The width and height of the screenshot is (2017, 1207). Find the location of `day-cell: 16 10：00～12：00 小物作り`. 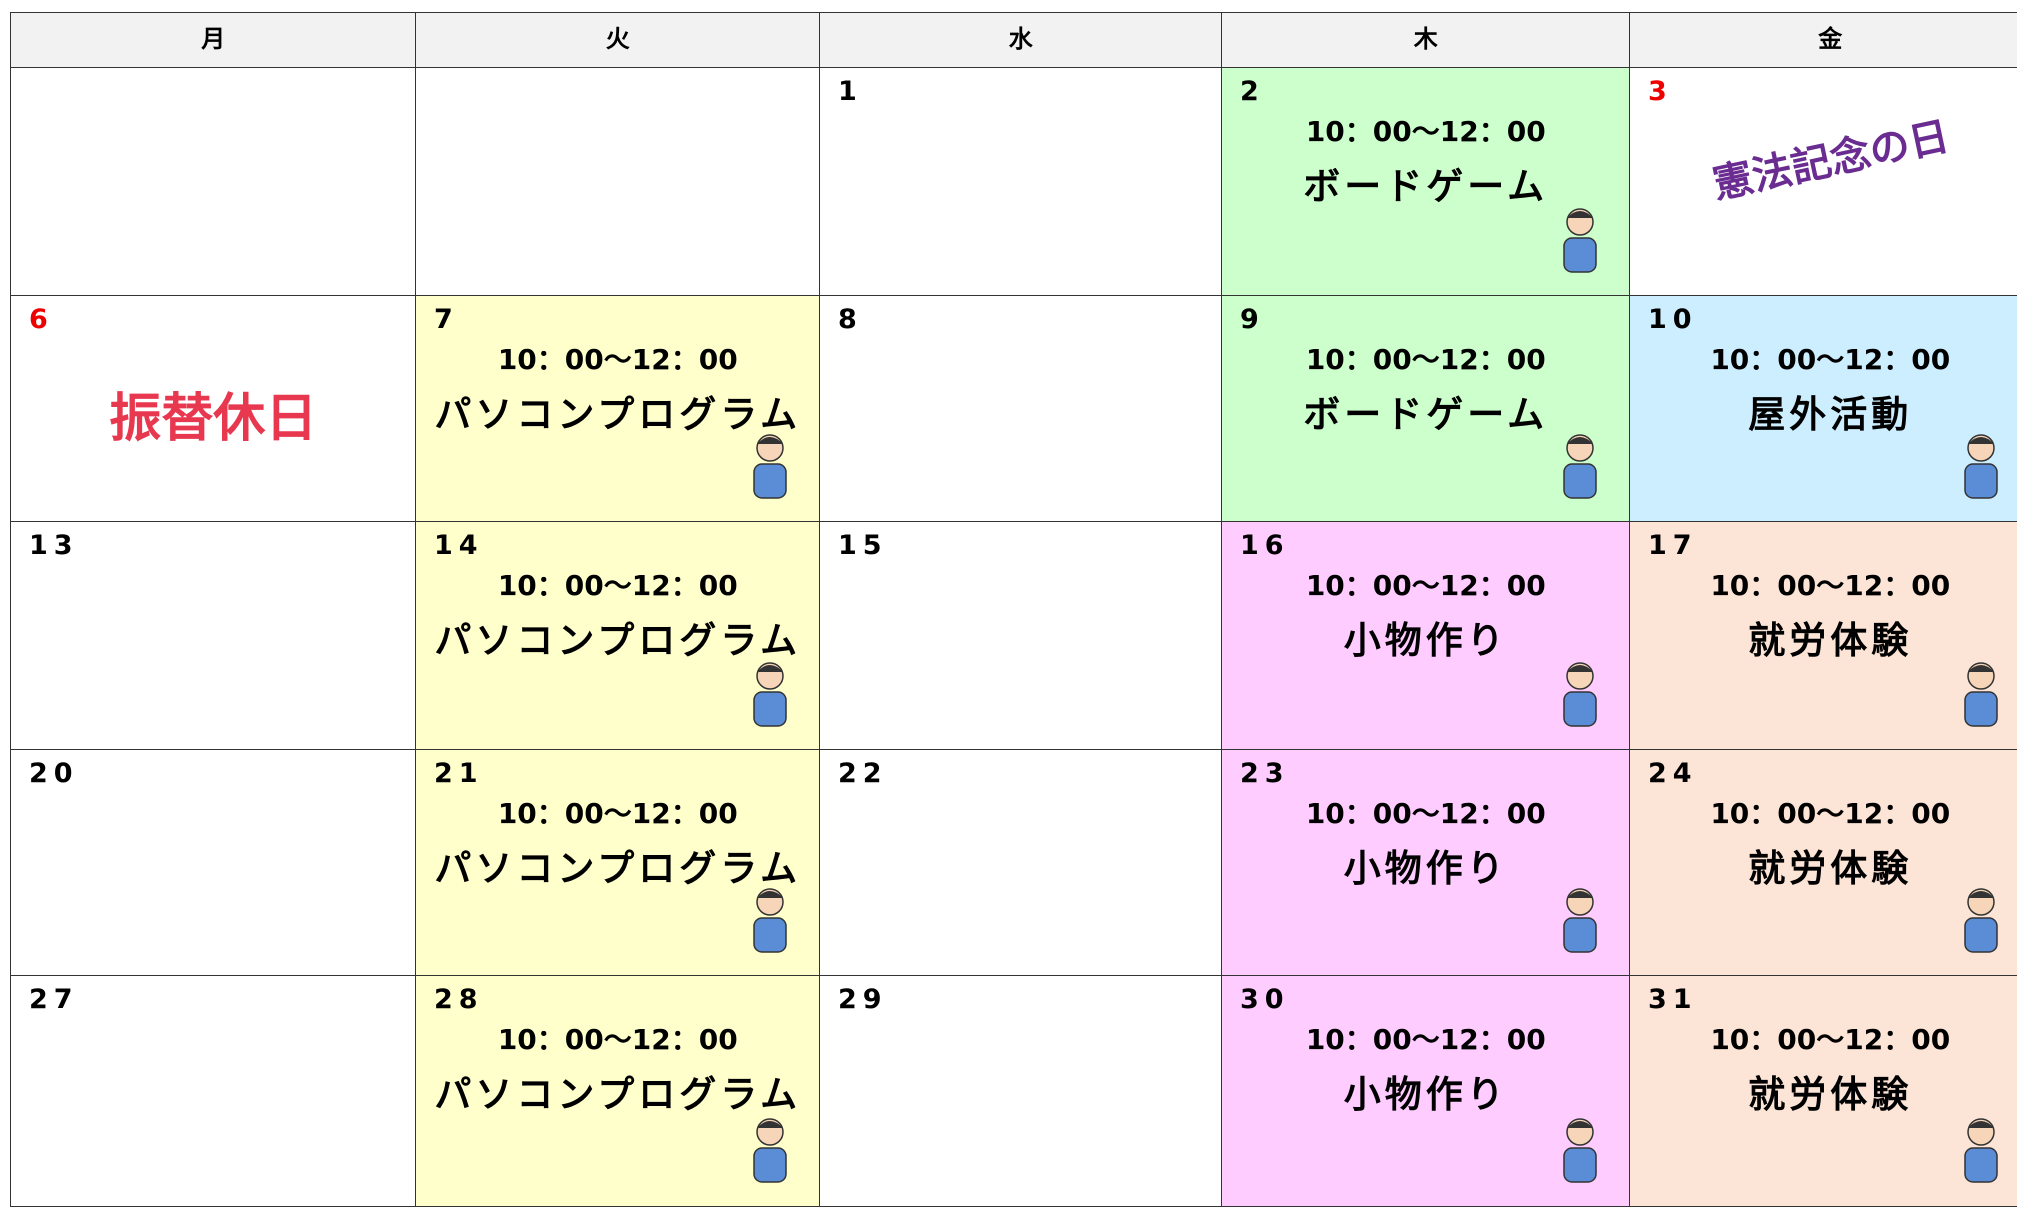

day-cell: 16 10：00～12：00 小物作り is located at coordinates (1426, 636).